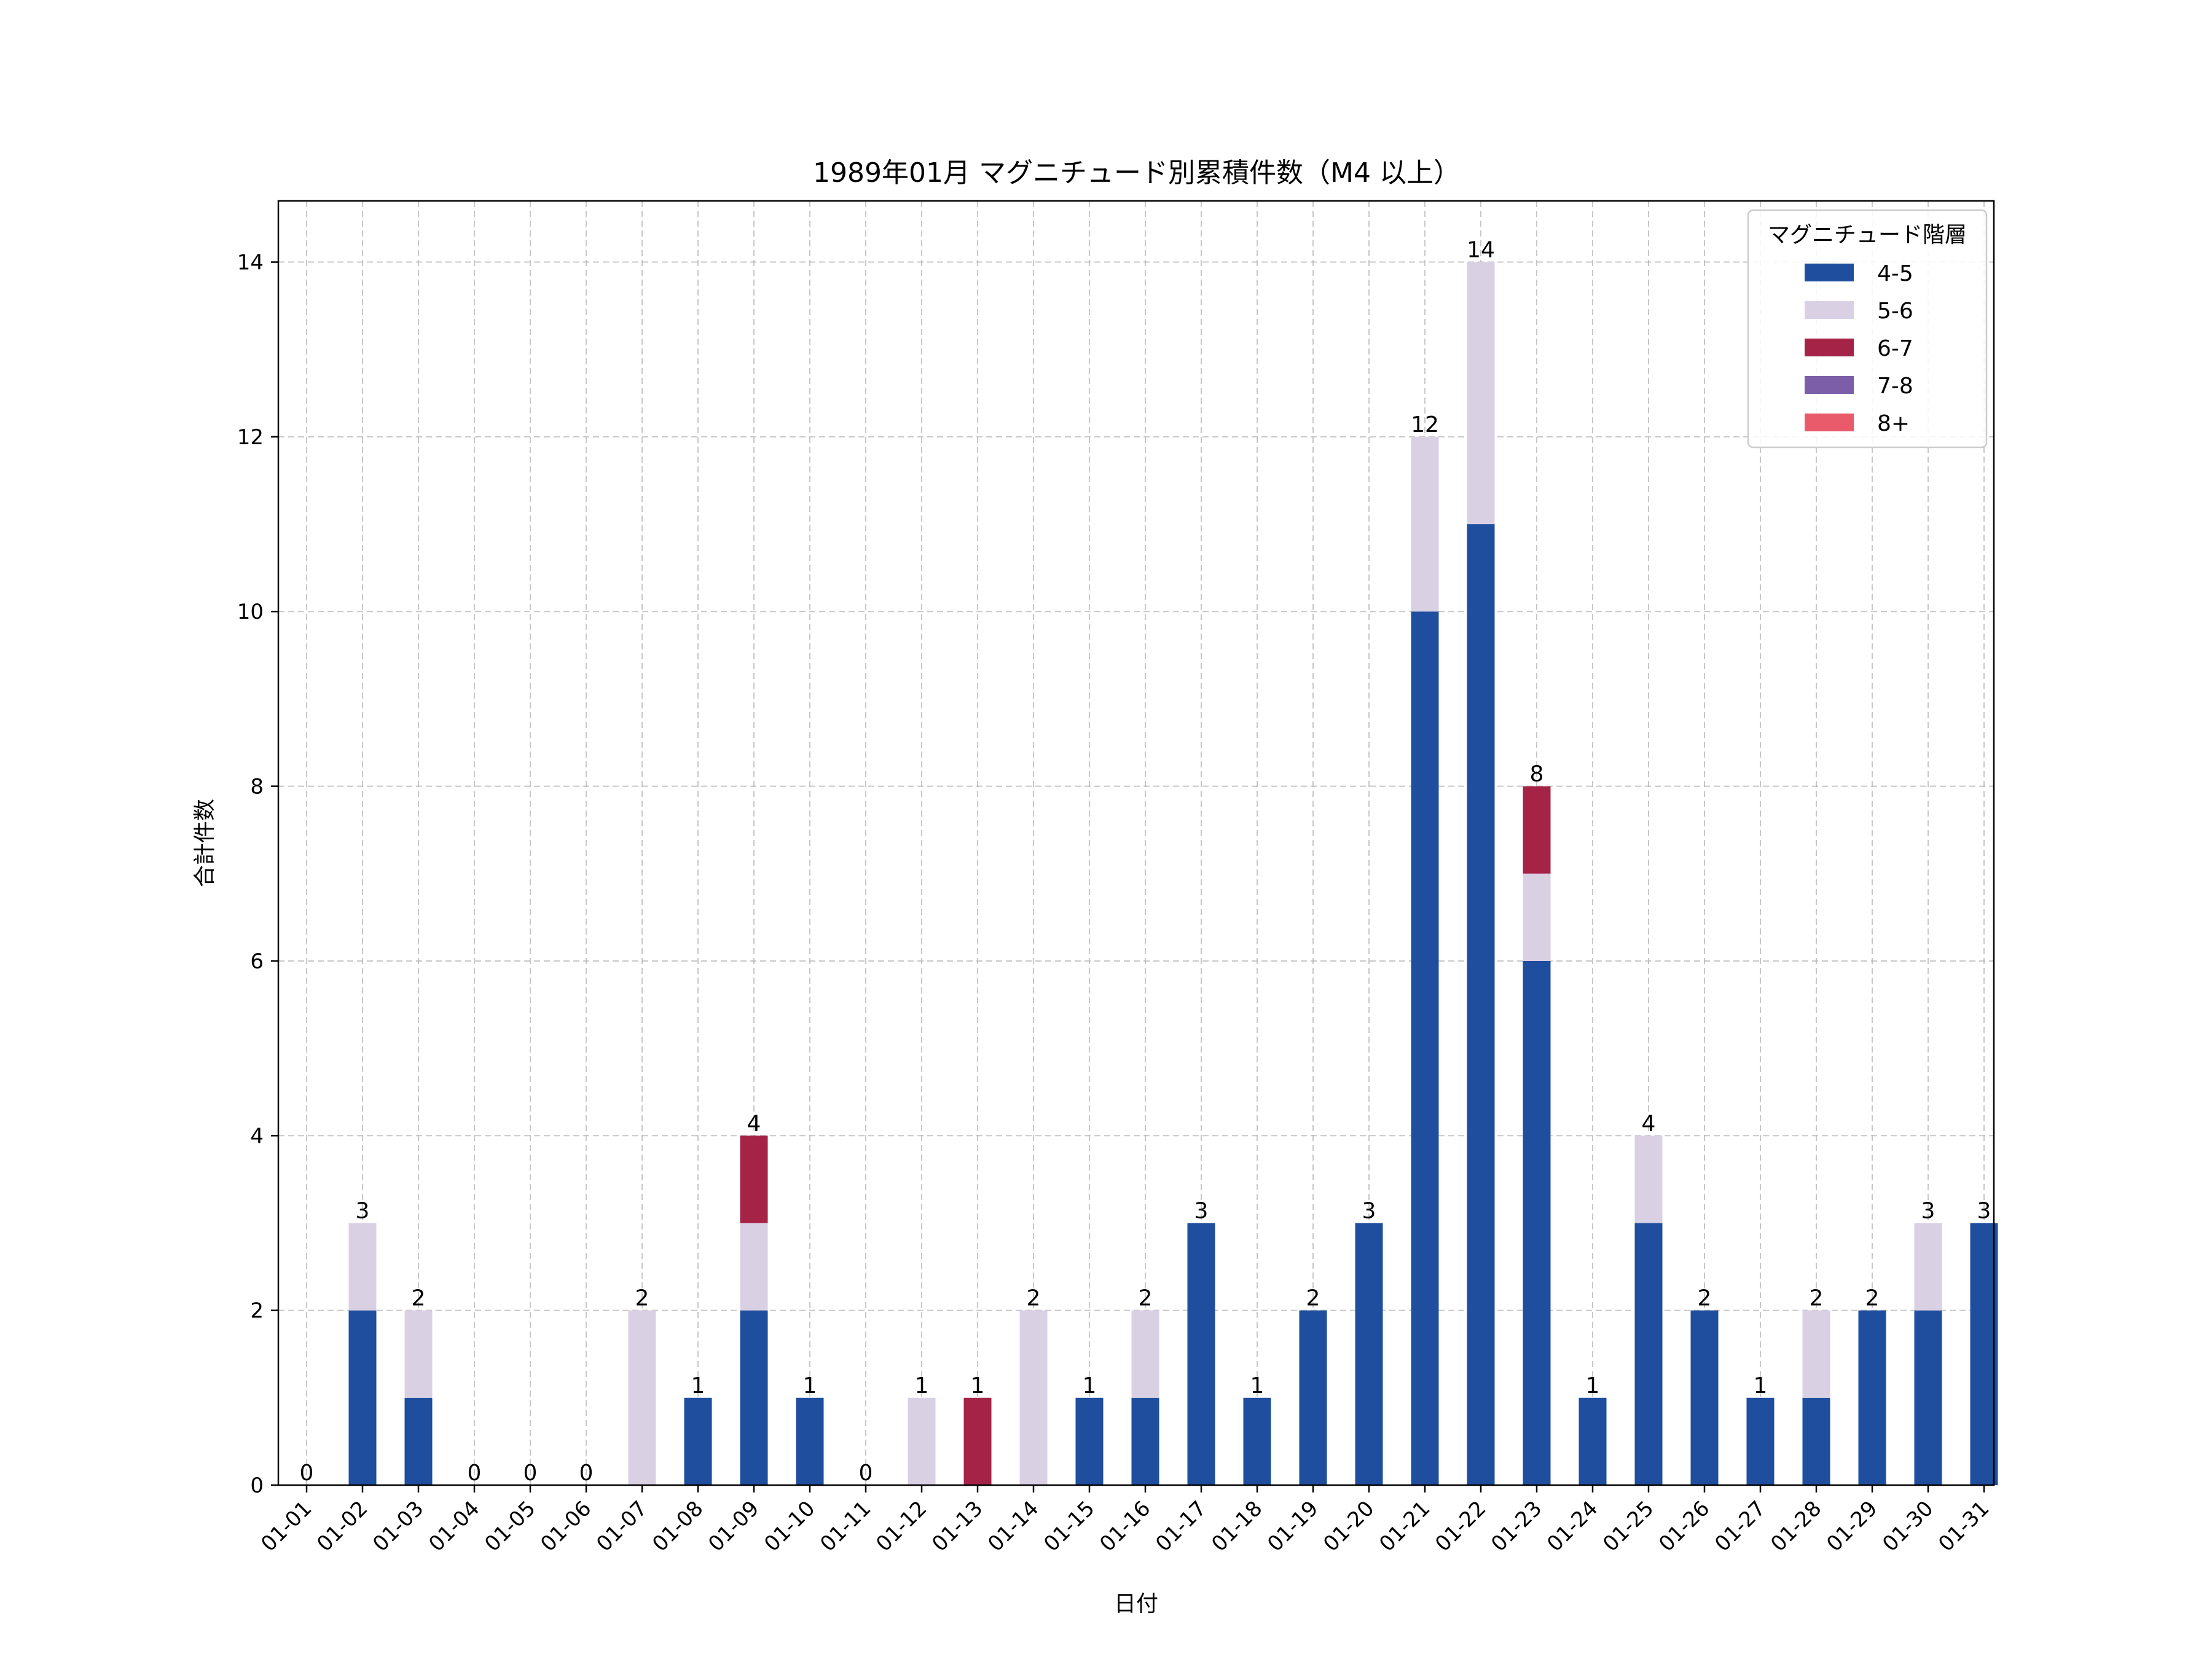  What do you see at coordinates (257, 874) in the screenshot?
I see `y-axis: 0 2 4 6 8 10 12 14` at bounding box center [257, 874].